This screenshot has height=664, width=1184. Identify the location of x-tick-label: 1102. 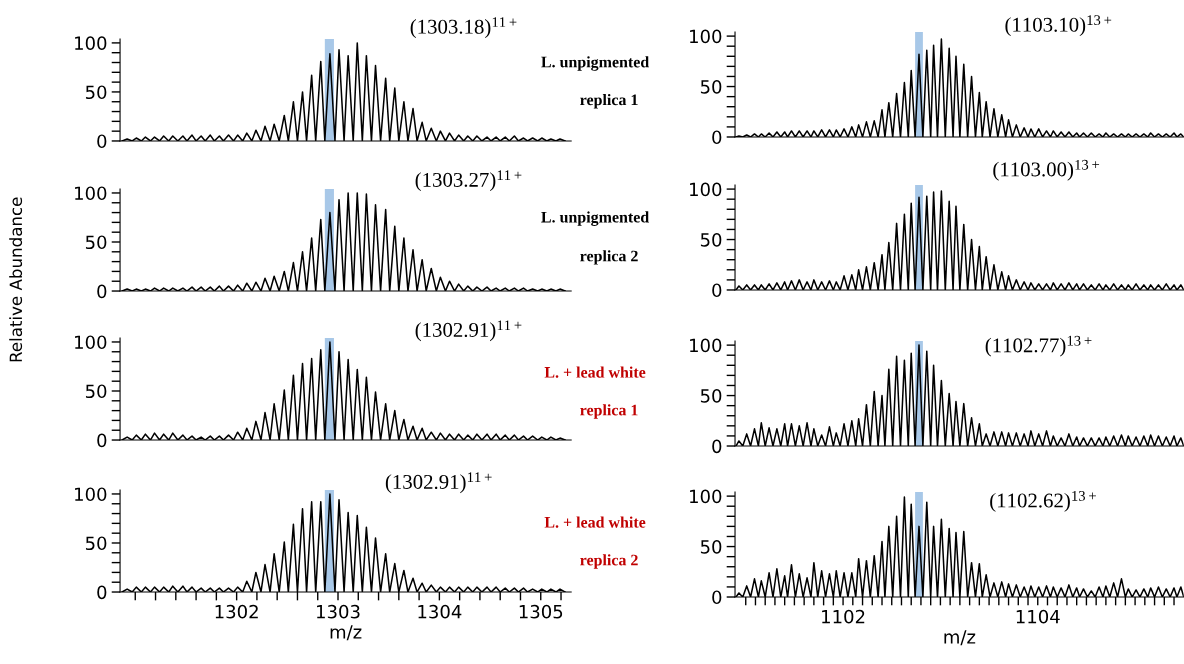
(843, 616).